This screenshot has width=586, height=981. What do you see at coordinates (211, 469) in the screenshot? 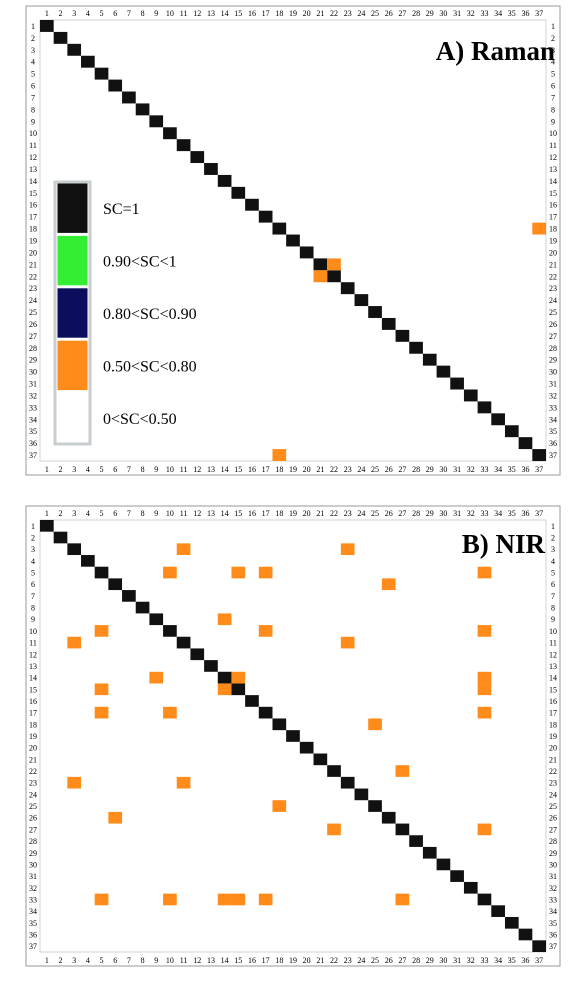
I see `x-tick-label-bottom: 13` at bounding box center [211, 469].